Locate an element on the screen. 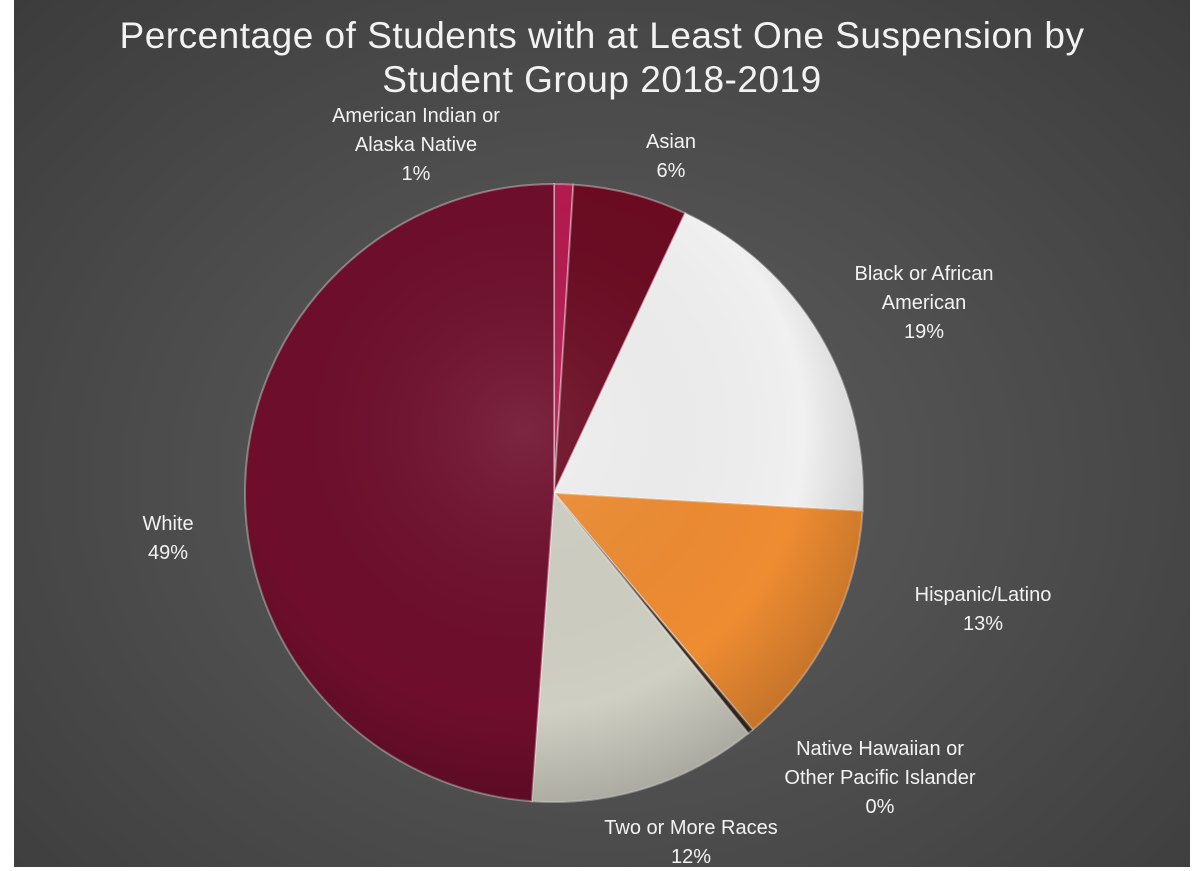  data-label-hispanic-latino: Hispanic/Latino 13% is located at coordinates (983, 610).